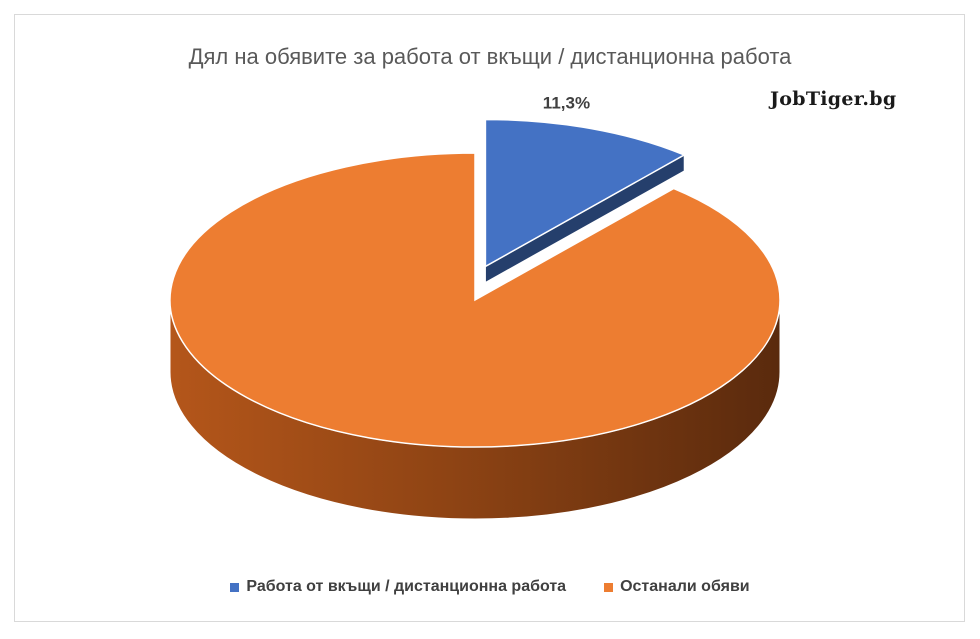 The height and width of the screenshot is (639, 980). What do you see at coordinates (609, 587) in the screenshot?
I see `legend-swatch-other` at bounding box center [609, 587].